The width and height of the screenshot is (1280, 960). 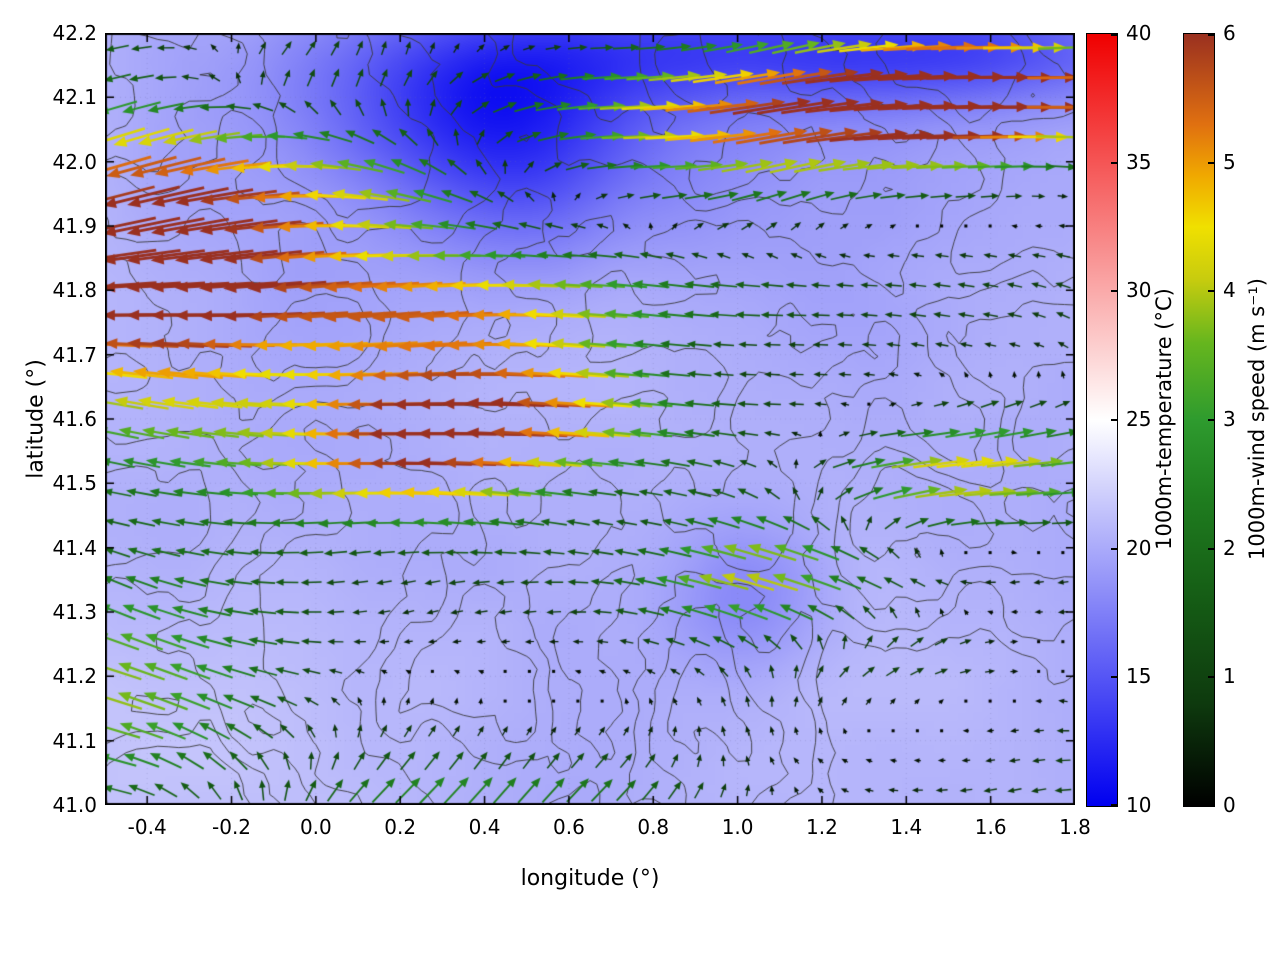 I want to click on x-tick-label: 0.6, so click(x=569, y=827).